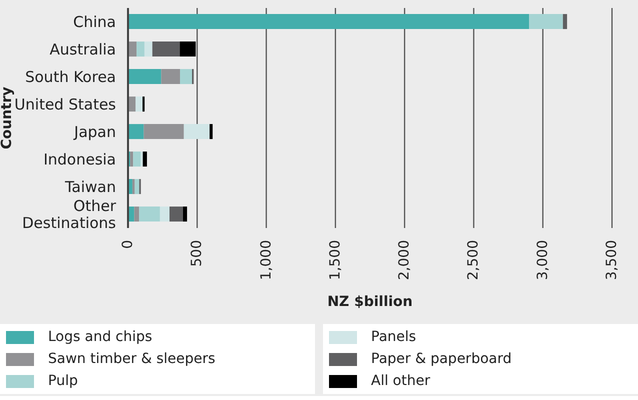  What do you see at coordinates (404, 260) in the screenshot?
I see `x-tick-label: 2,000` at bounding box center [404, 260].